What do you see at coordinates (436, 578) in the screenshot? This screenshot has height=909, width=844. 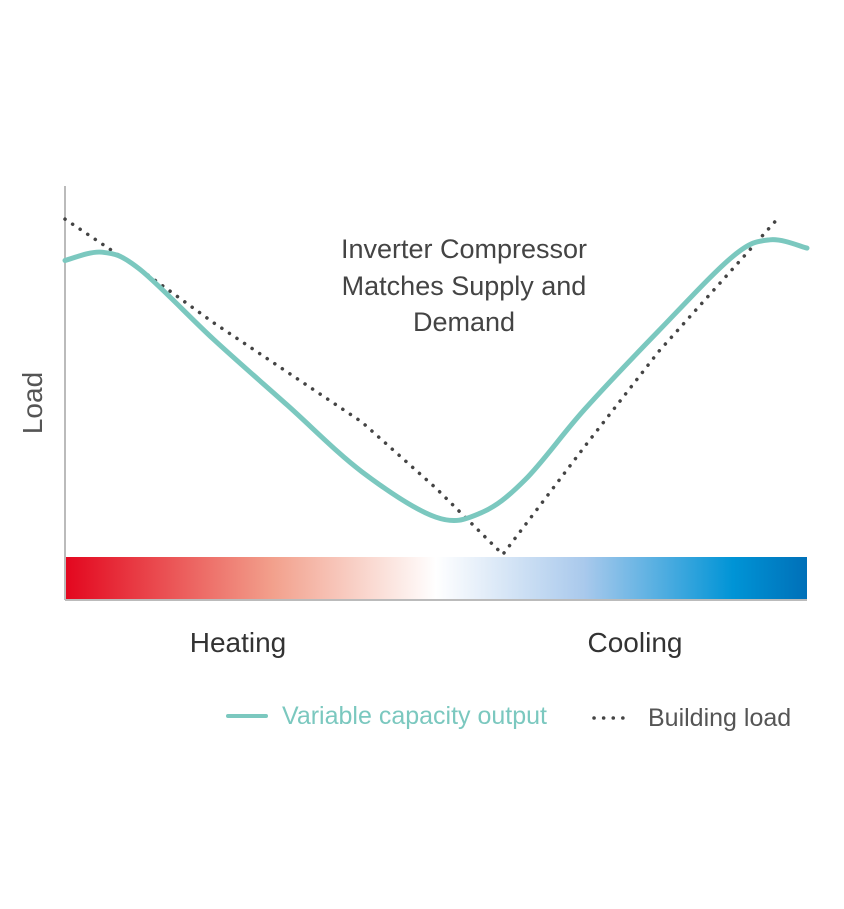 I see `heating-cooling-gradient-band` at bounding box center [436, 578].